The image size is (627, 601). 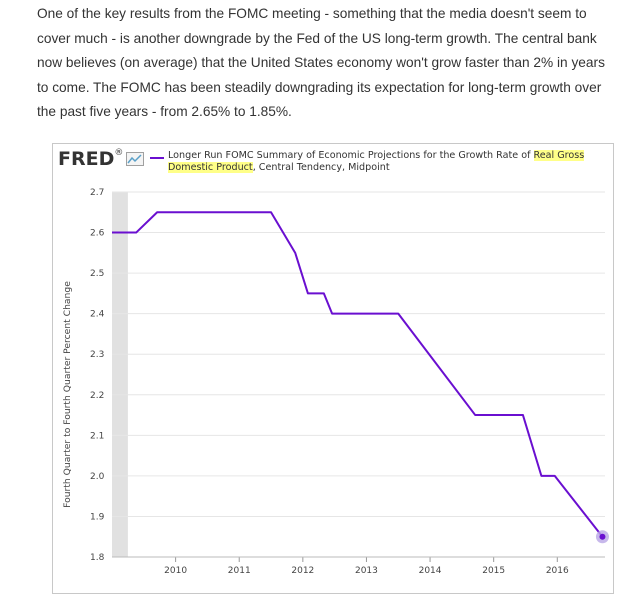 I want to click on x-tick-labels: 2010 2011 2012 2013 2014 2015 2016, so click(x=358, y=566).